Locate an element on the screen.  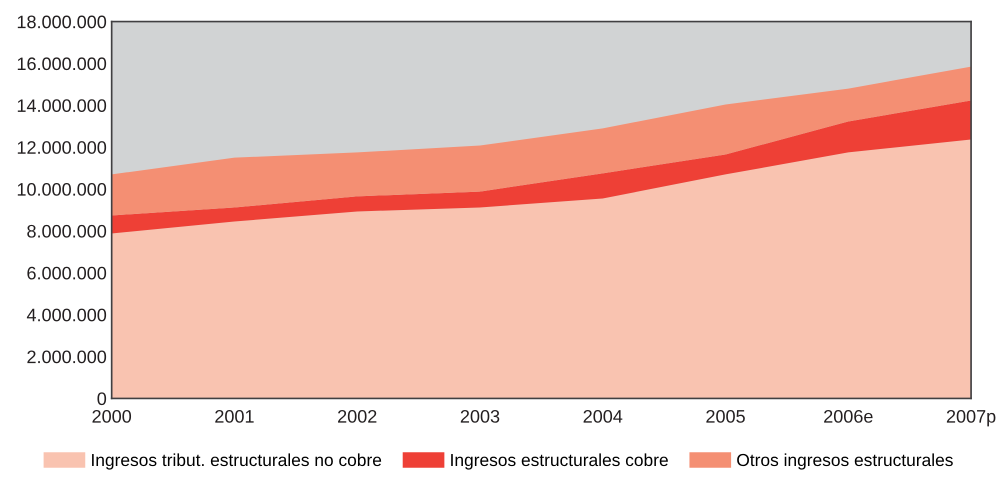
y-tick-label: 16.000.000 is located at coordinates (62, 63).